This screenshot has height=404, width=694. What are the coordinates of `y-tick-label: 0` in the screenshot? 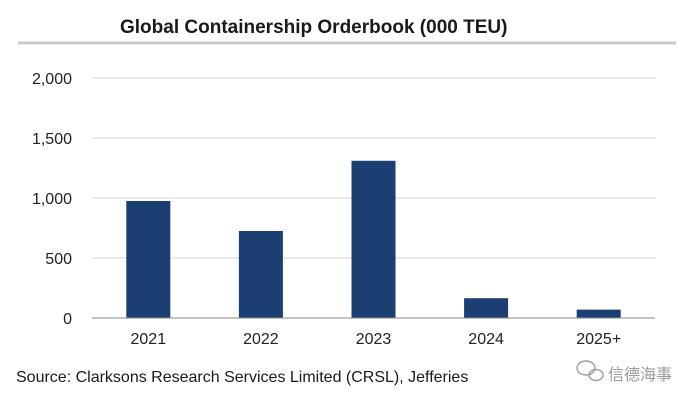 It's located at (67, 319).